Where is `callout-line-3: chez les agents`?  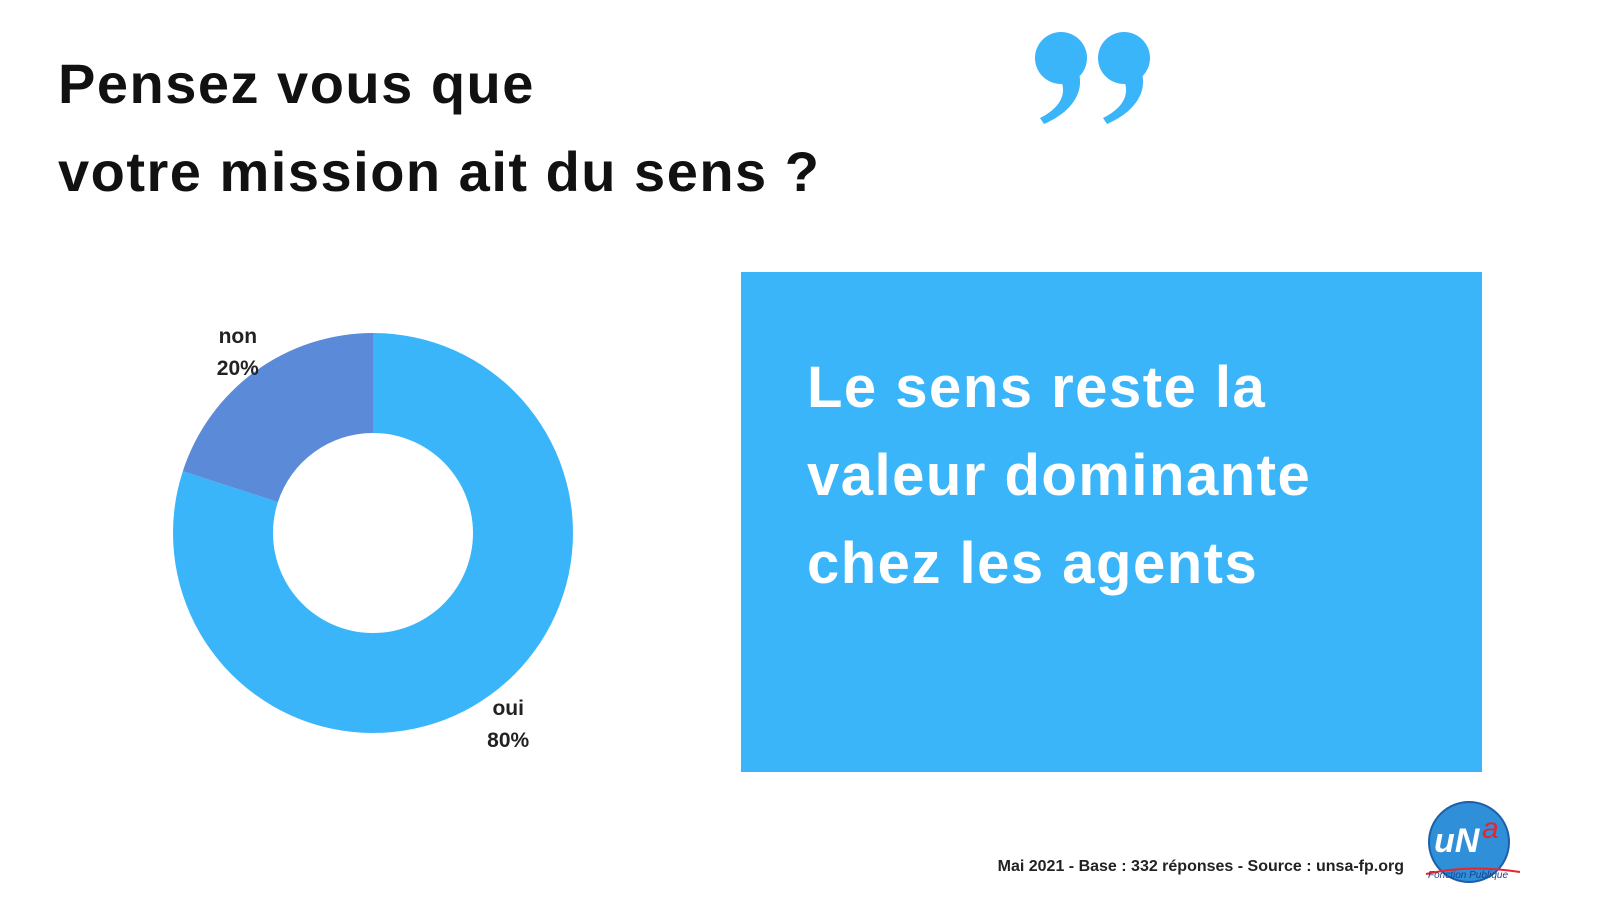
callout-line-3: chez les agents is located at coordinates (1033, 563).